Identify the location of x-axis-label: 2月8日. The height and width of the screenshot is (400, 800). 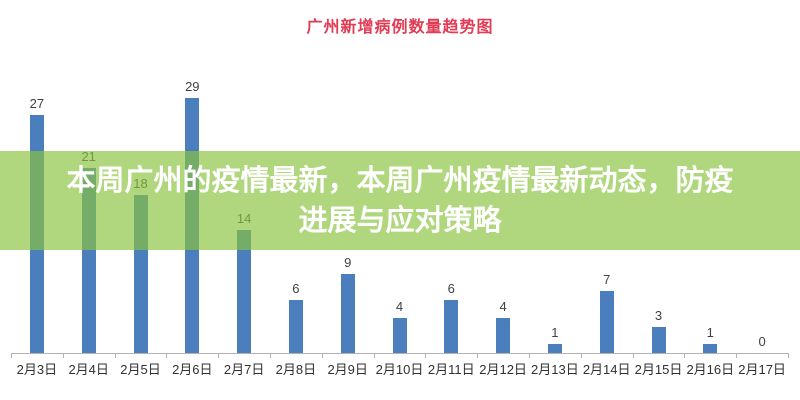
(296, 369).